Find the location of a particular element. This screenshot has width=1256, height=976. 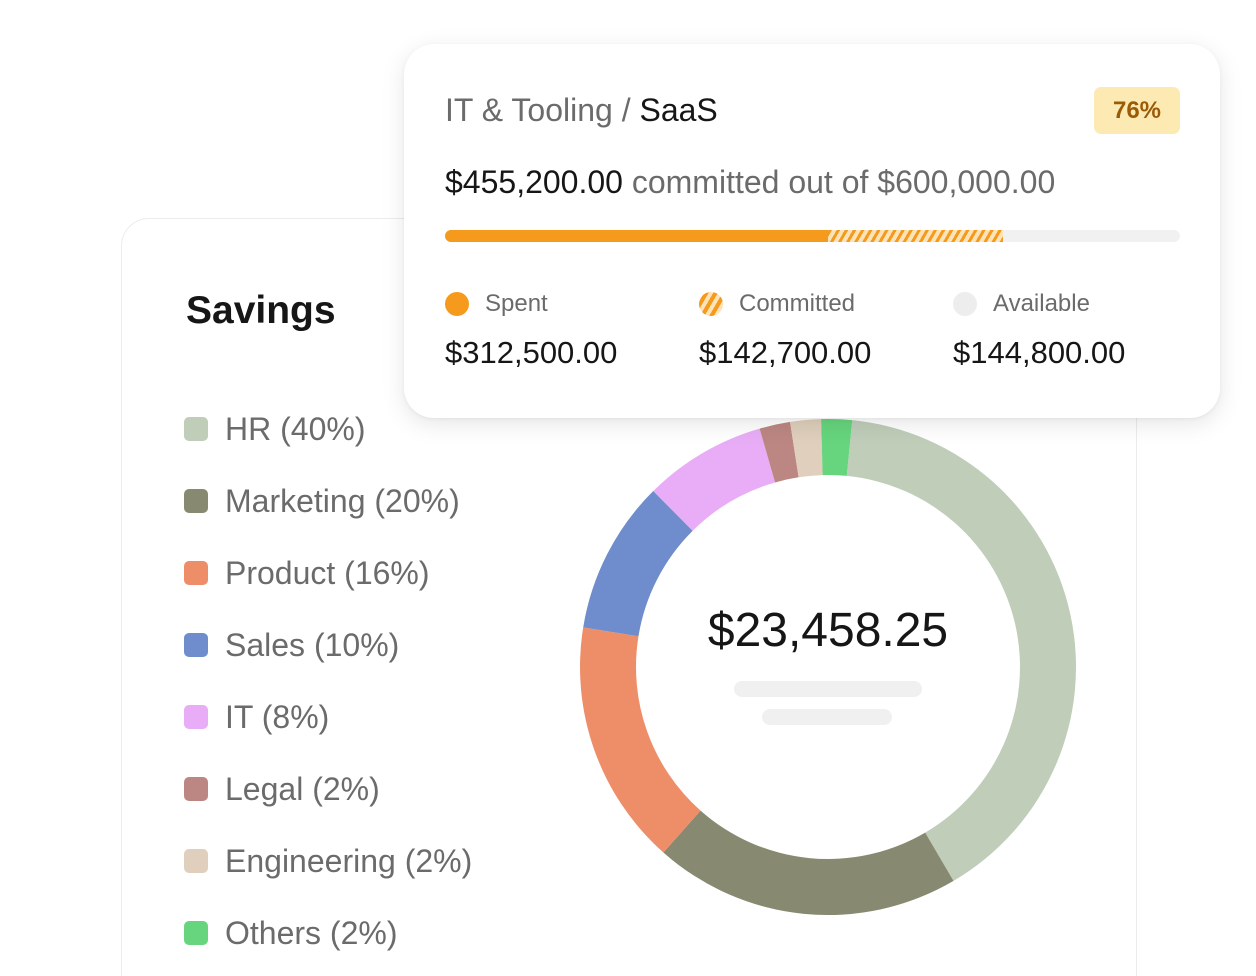

donut-slice-hr is located at coordinates (961, 650).